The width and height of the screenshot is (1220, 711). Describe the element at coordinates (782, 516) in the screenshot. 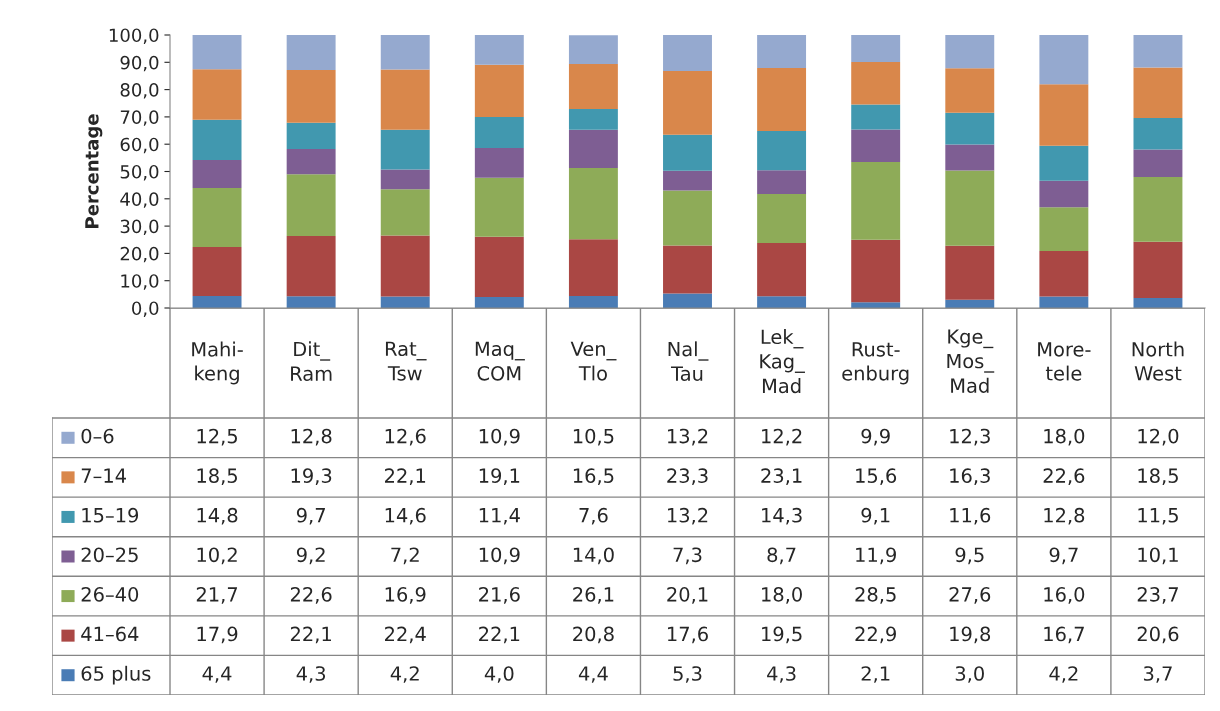

I see `data-label: 14,3` at that location.